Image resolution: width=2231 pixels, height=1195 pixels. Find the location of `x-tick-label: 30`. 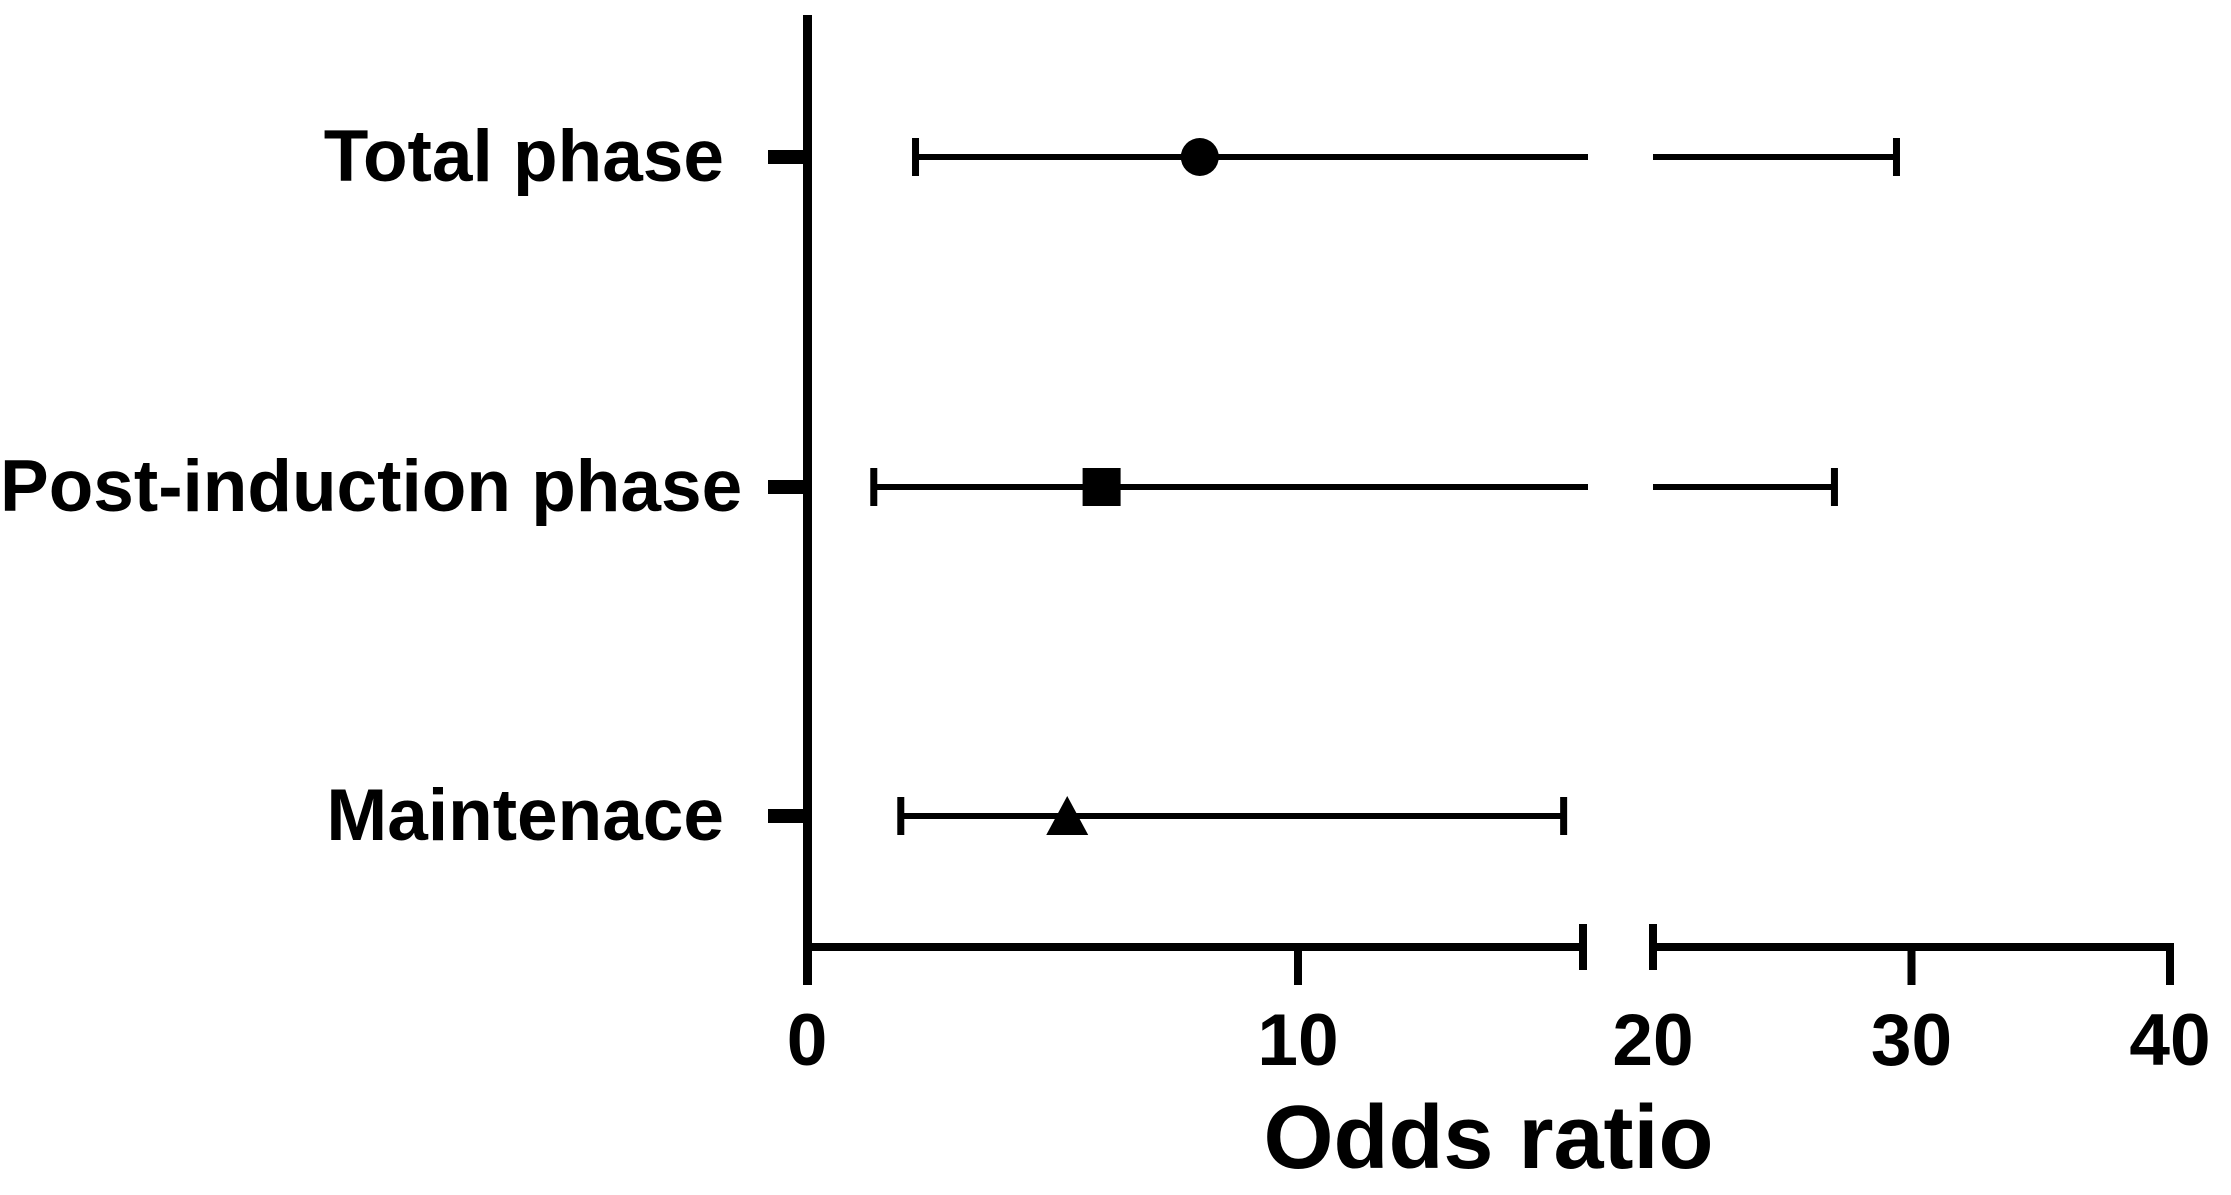

x-tick-label: 30 is located at coordinates (1911, 1040).